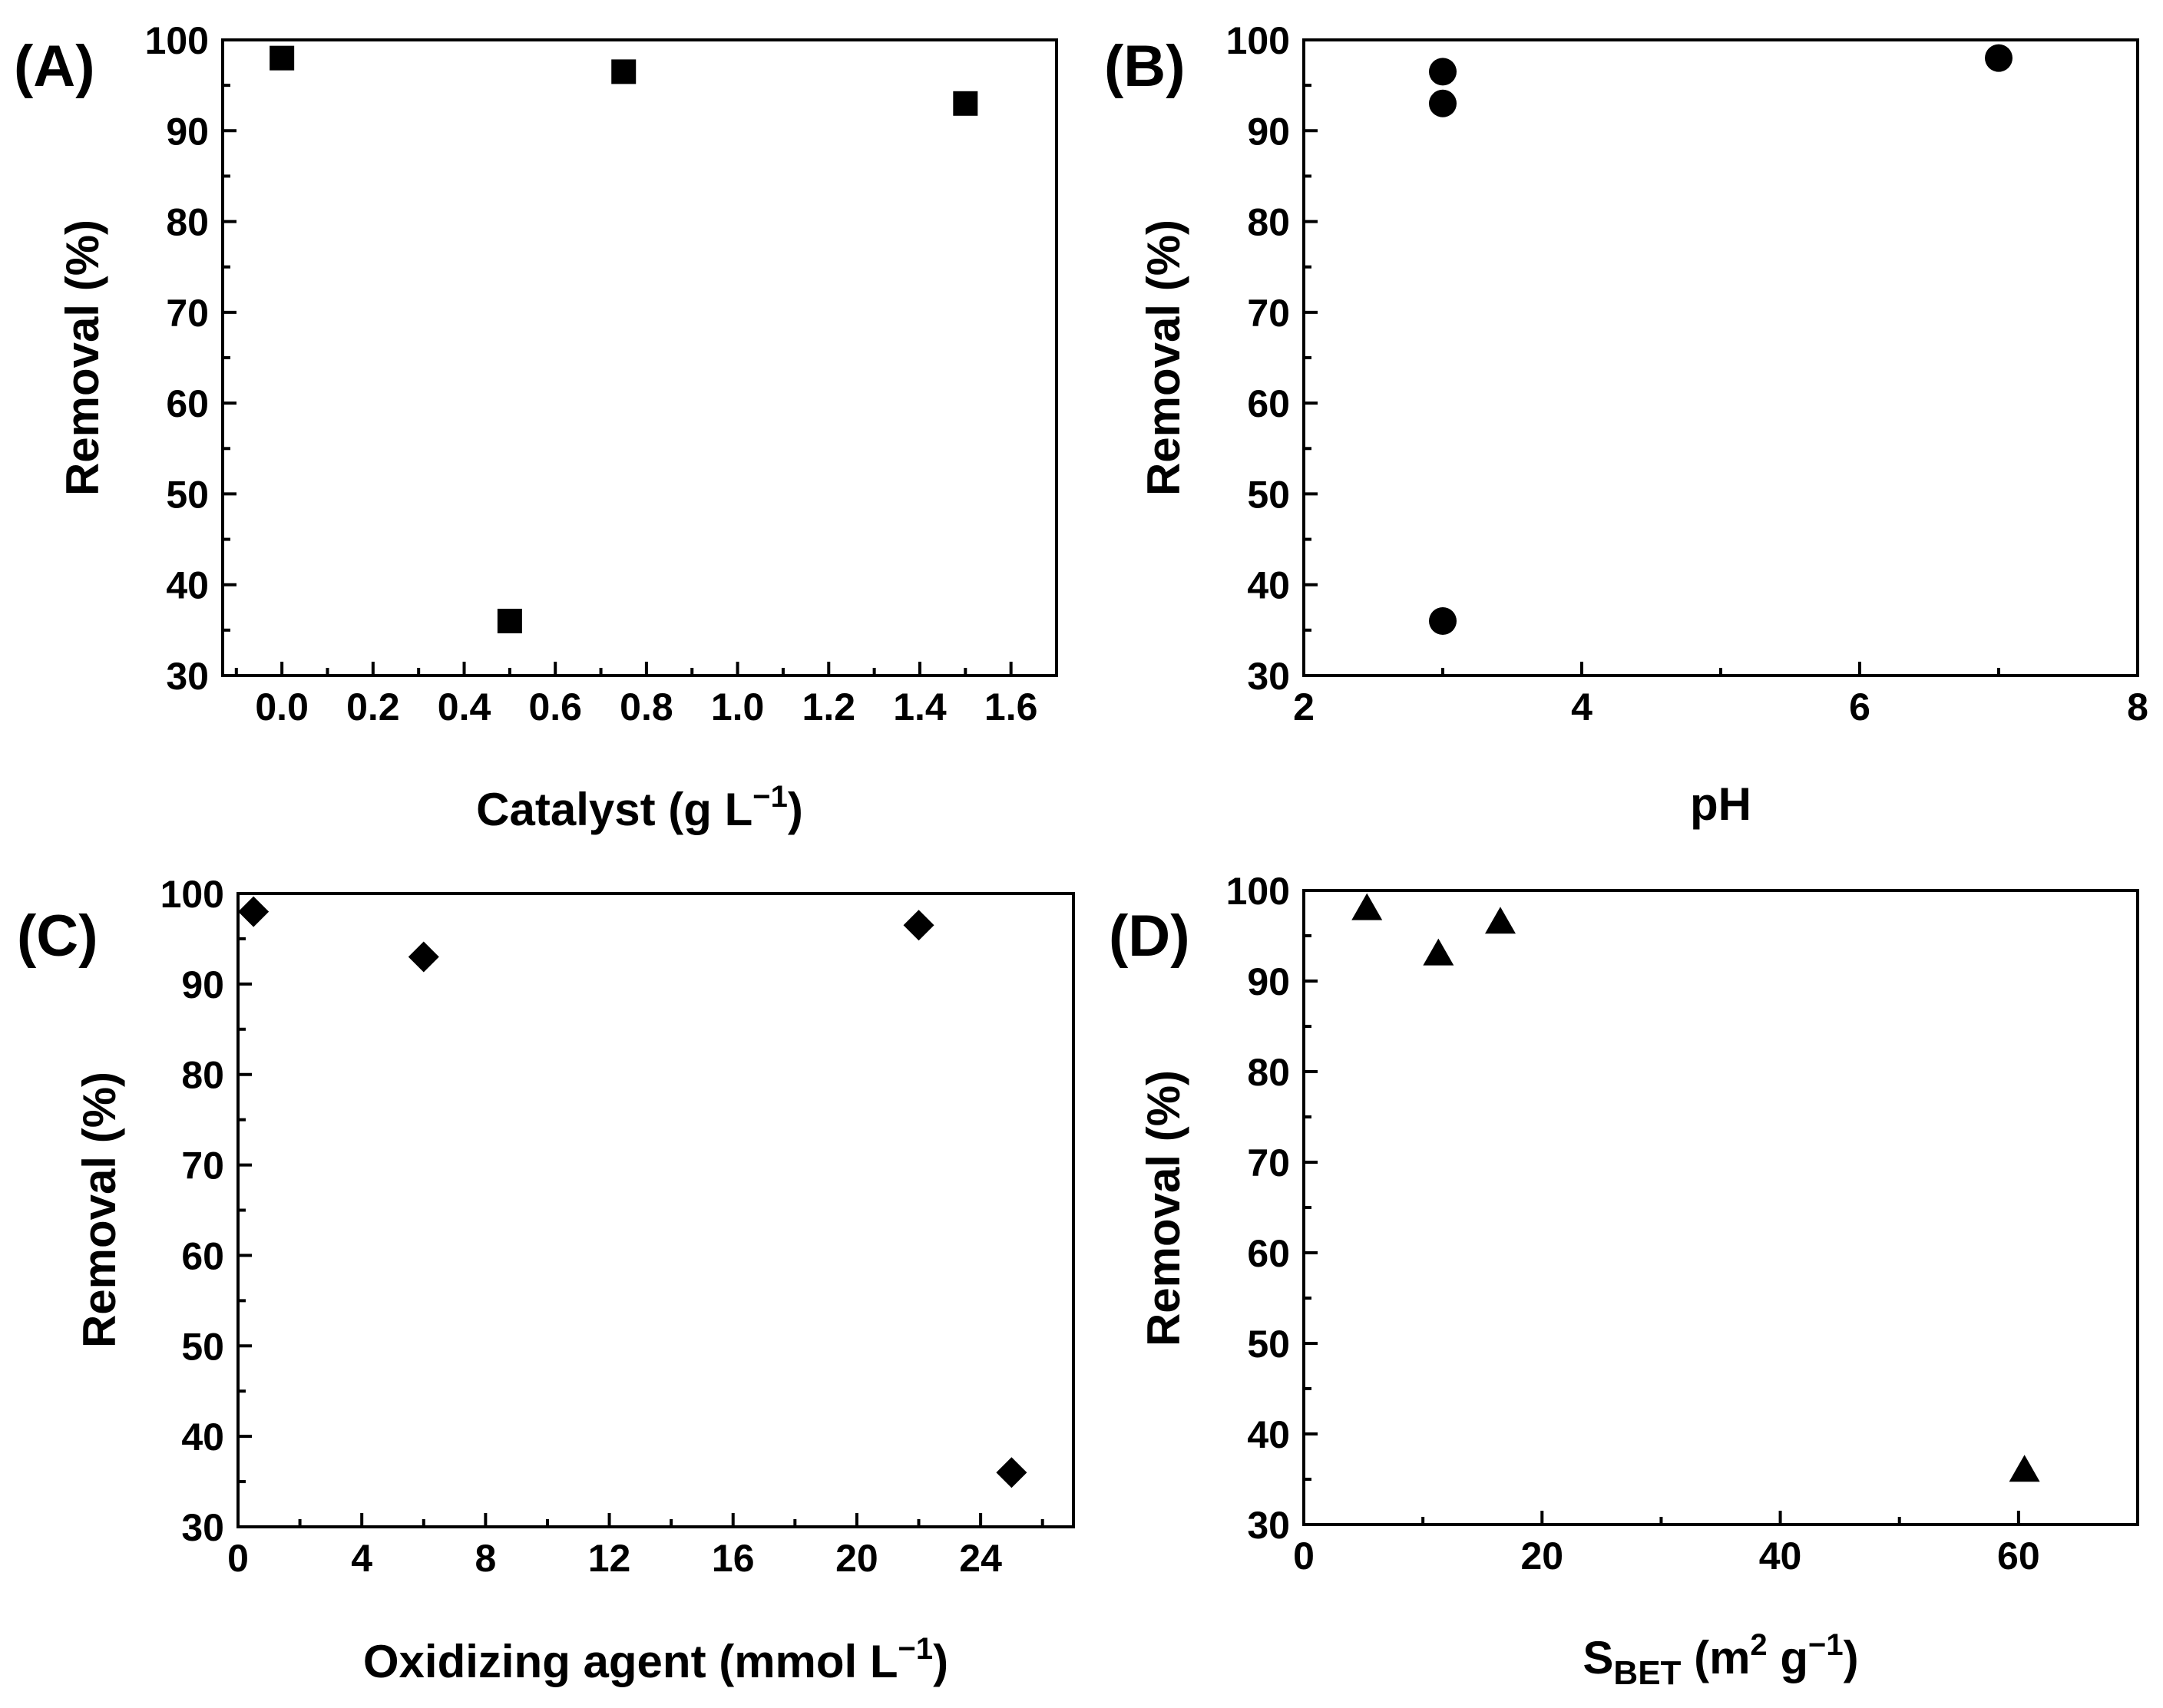 Image resolution: width=2163 pixels, height=1708 pixels. Describe the element at coordinates (631, 1661) in the screenshot. I see `panel-c-x-axis-title-main: Oxidizing agent (mmol L` at that location.